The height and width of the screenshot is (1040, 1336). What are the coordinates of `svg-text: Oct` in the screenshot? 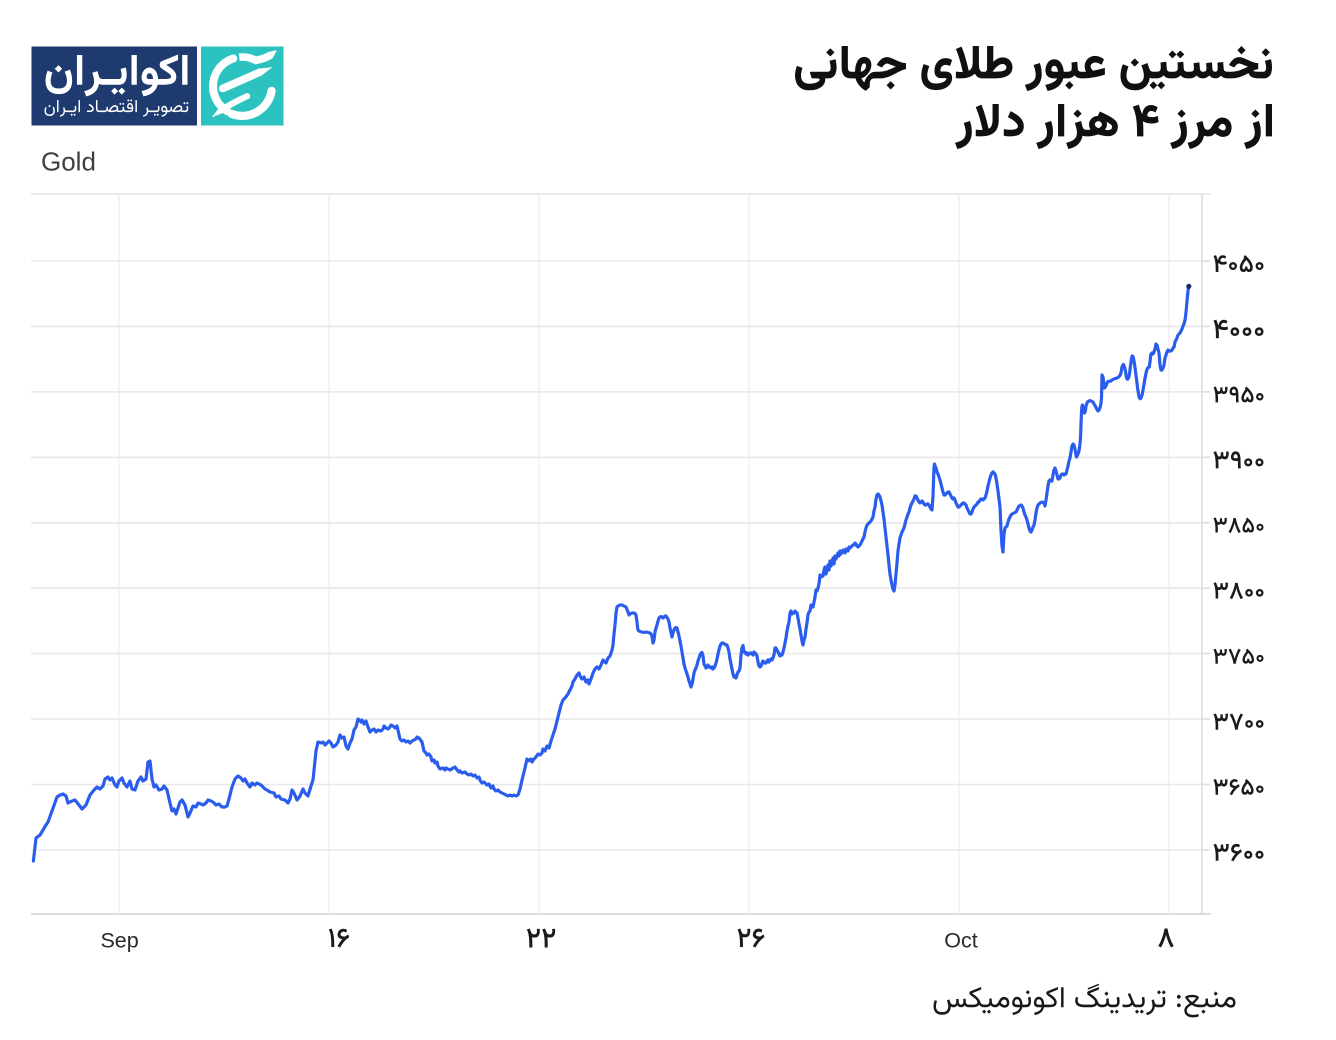 It's located at (960, 941).